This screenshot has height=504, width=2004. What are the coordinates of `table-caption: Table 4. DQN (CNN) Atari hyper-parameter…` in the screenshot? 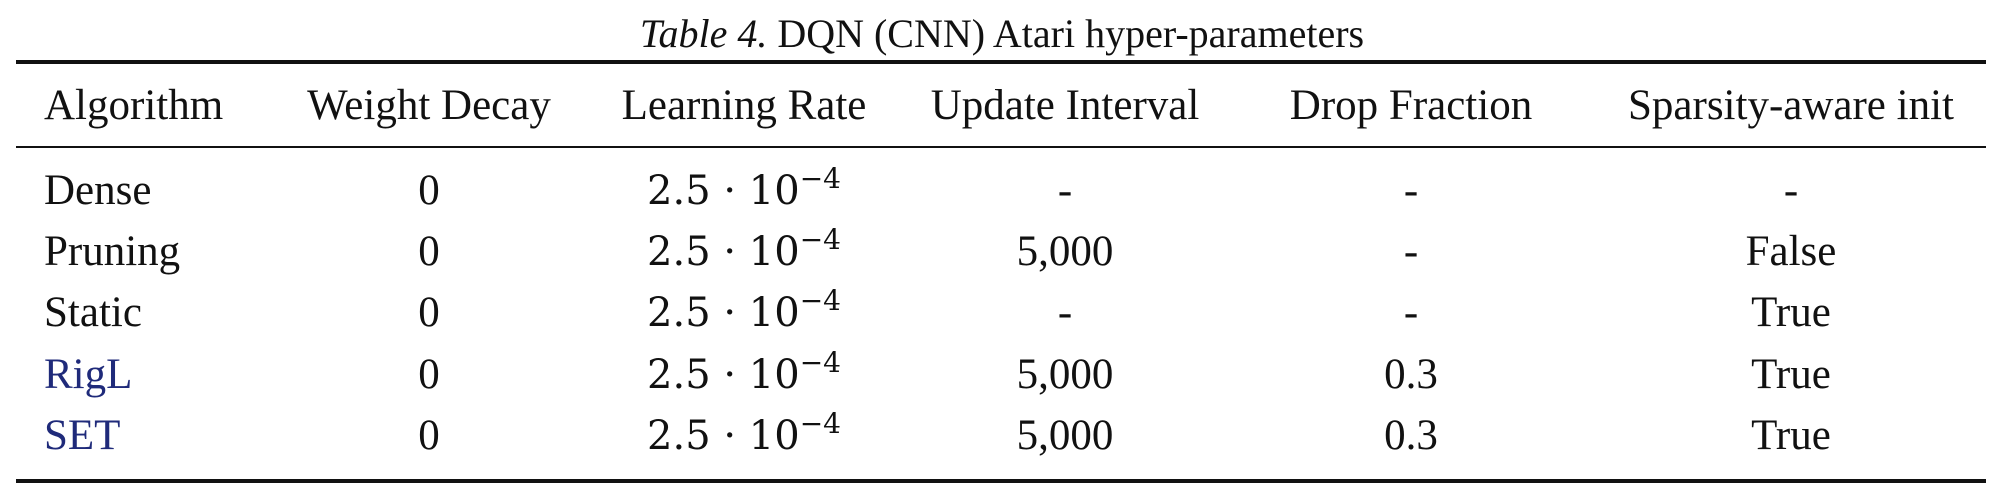 It's located at (1002, 34).